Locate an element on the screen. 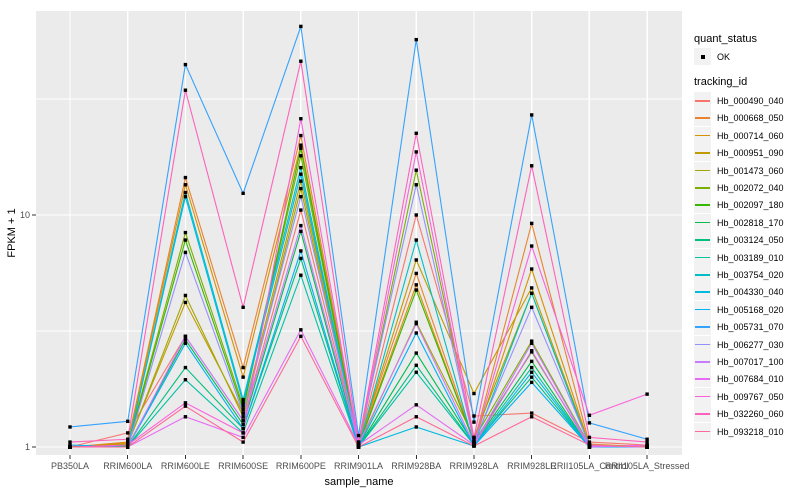 This screenshot has height=500, width=800. legend-label-Hb_002072_040: Hb_002072_040 is located at coordinates (750, 188).